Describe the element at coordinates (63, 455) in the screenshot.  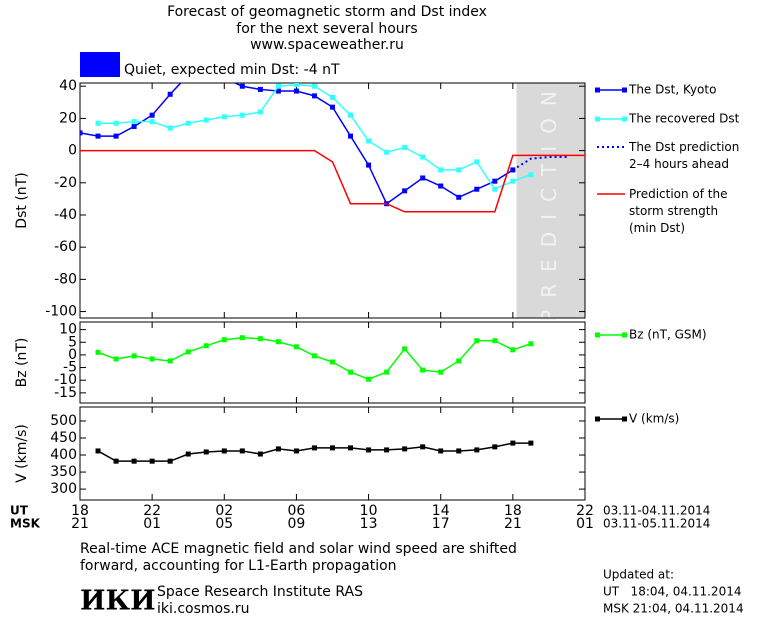
I see `y-tick-label: 400` at that location.